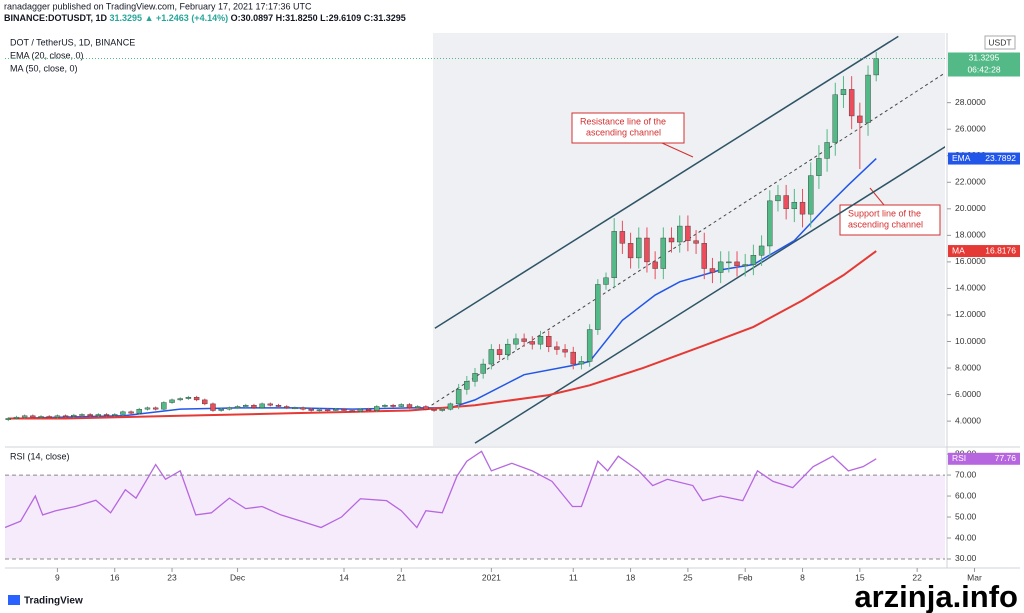  I want to click on y-tick-label: 12.0000, so click(970, 314).